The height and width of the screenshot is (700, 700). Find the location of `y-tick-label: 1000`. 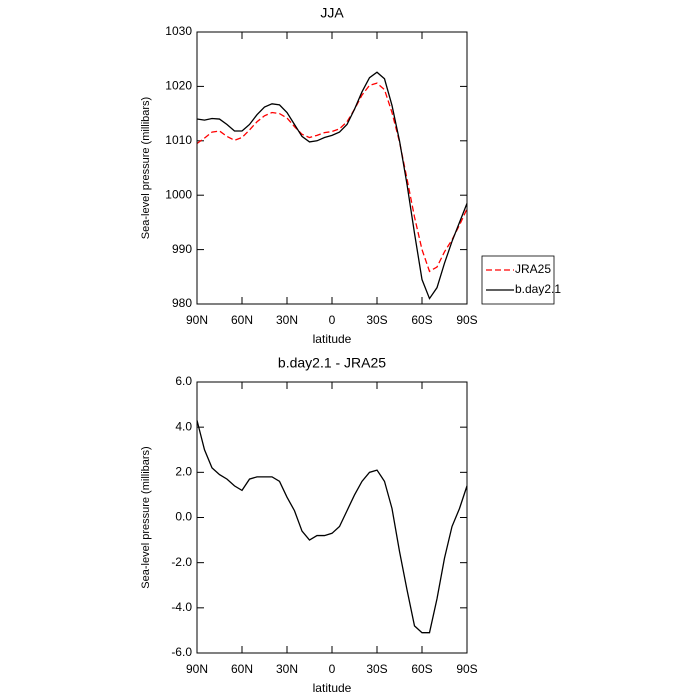

y-tick-label: 1000 is located at coordinates (178, 194).